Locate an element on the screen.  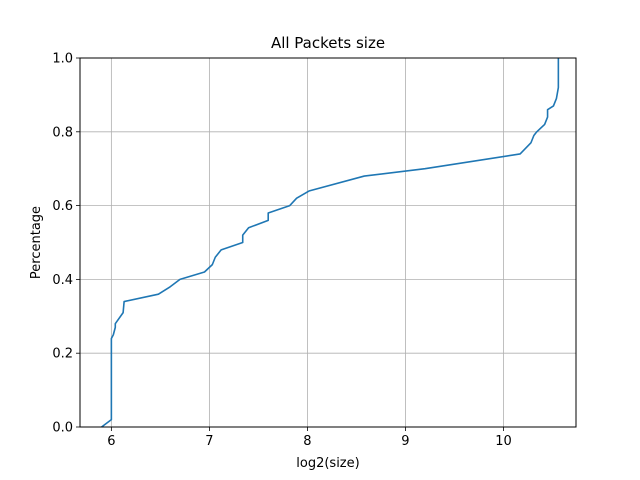
y-tick-label: 0.6 is located at coordinates (62, 206).